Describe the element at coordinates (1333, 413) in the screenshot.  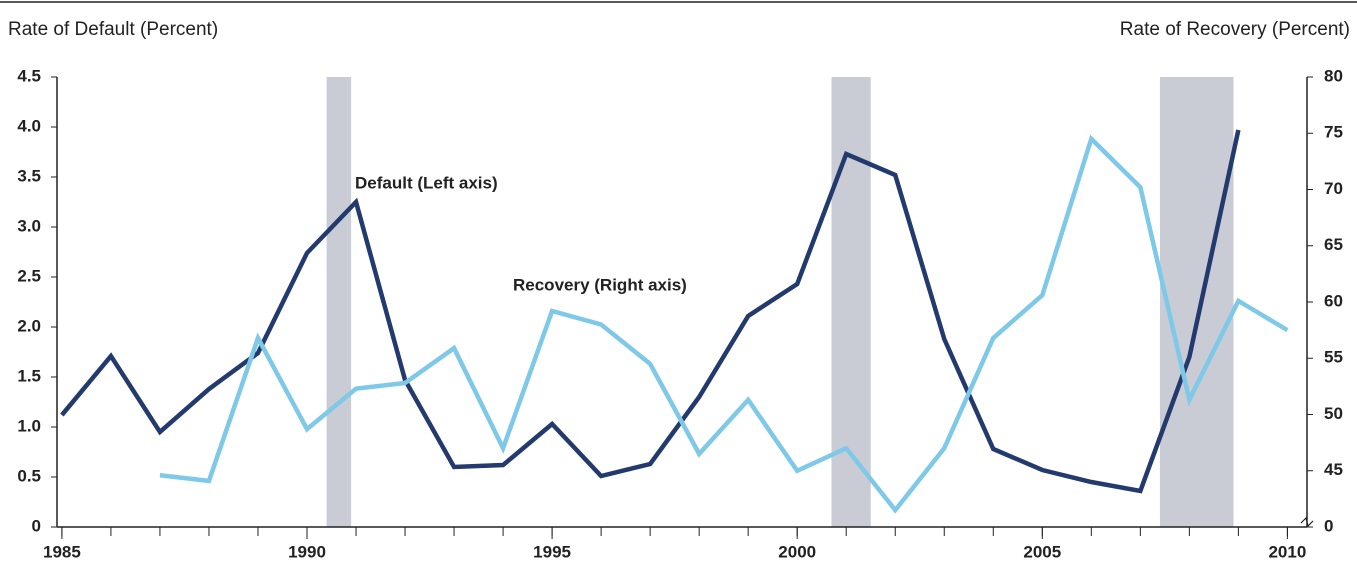
I see `y2-tick-label: 50` at that location.